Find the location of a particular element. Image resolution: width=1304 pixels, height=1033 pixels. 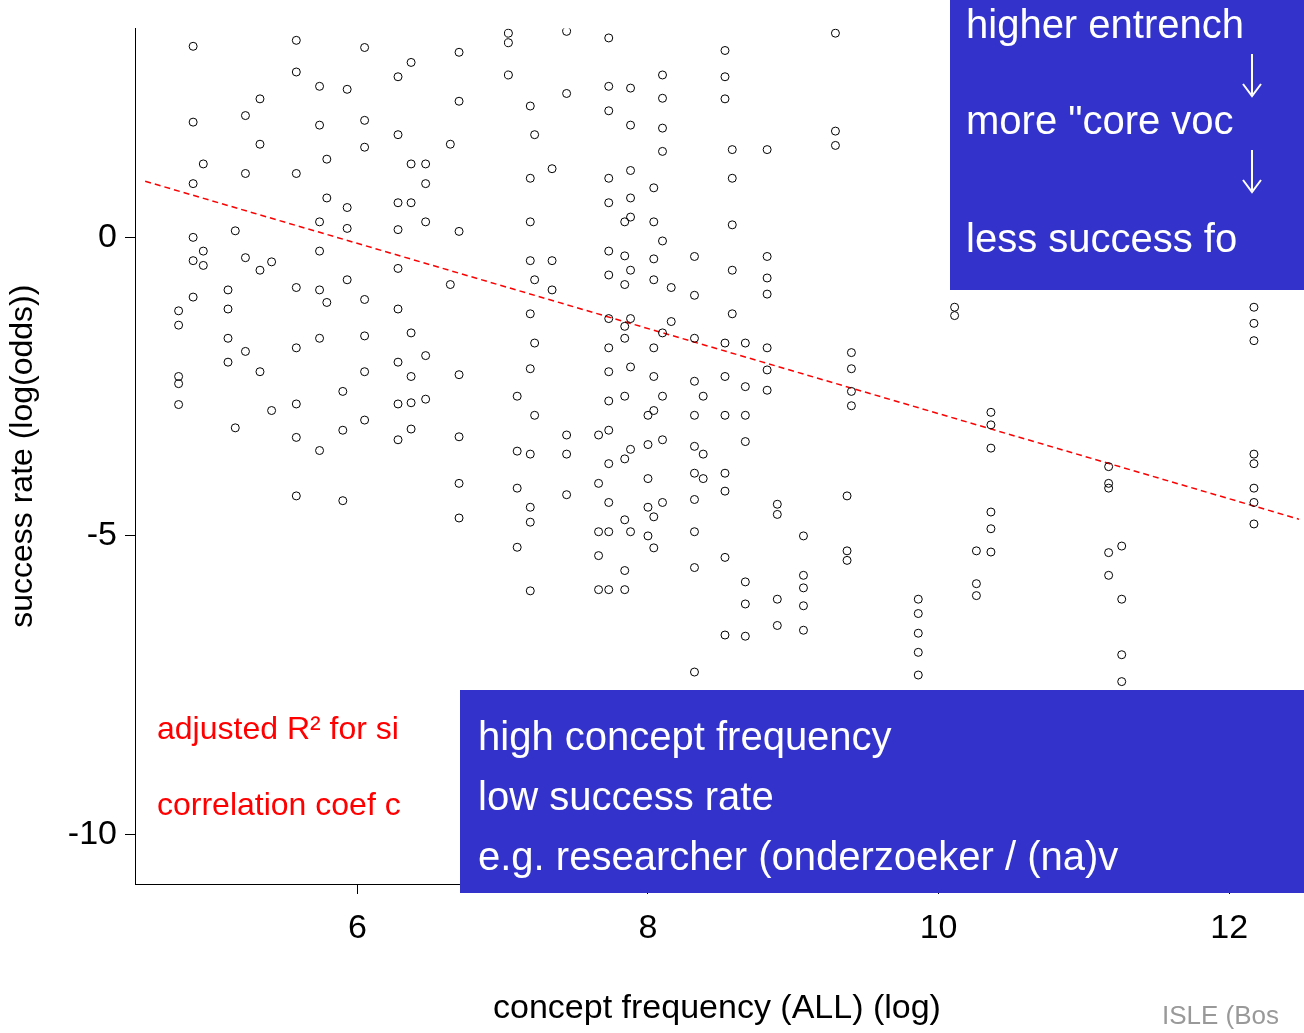

y-tick-label: -10 is located at coordinates (92, 831).